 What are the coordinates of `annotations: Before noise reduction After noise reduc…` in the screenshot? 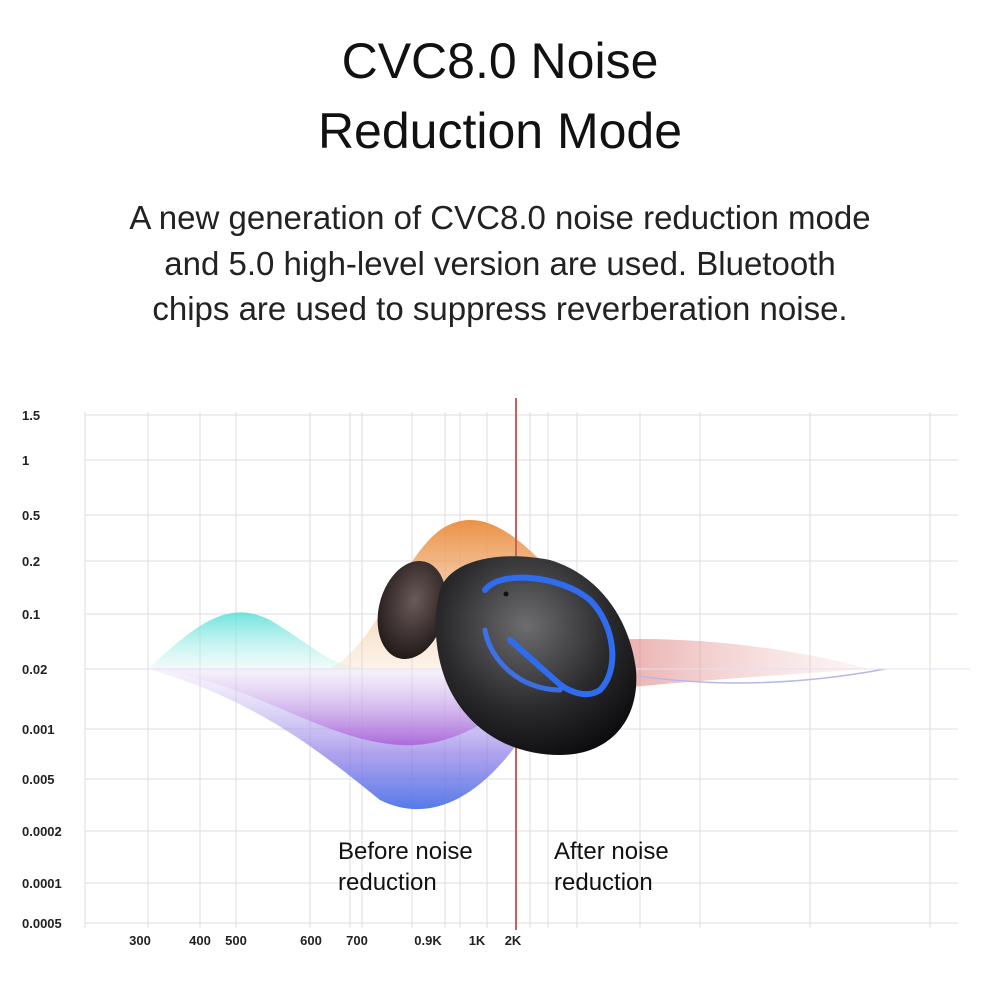 It's located at (503, 867).